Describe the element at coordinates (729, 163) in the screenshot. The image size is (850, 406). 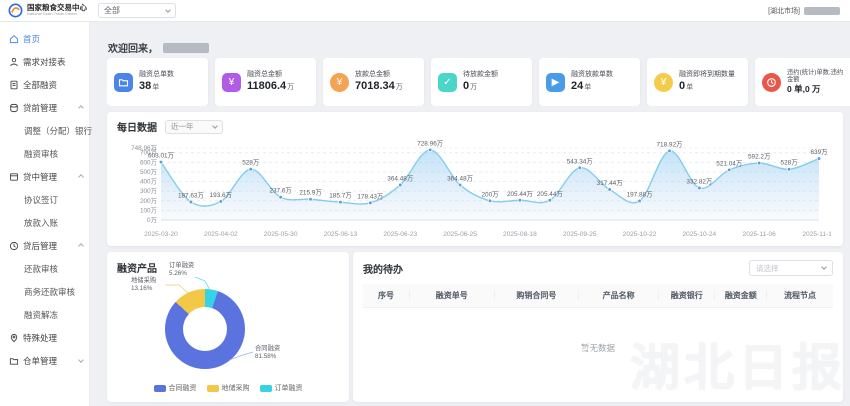
I see `svg-text: 521.04万` at that location.